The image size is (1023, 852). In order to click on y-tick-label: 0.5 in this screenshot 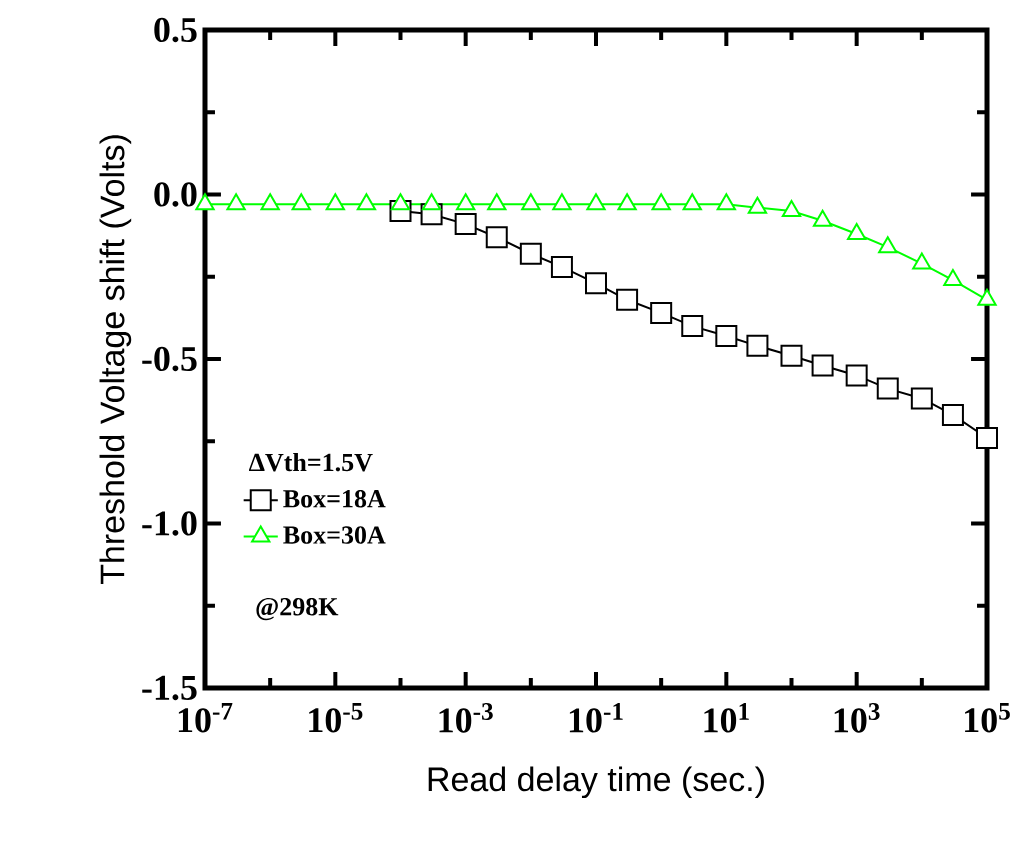, I will do `click(175, 30)`.